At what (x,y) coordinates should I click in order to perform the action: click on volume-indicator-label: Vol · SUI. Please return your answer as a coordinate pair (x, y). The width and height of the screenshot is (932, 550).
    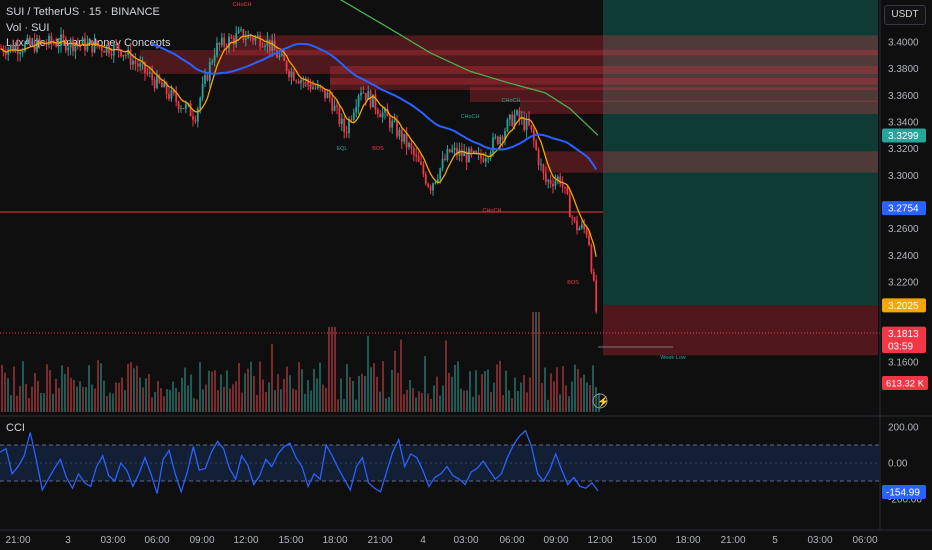
    Looking at the image, I should click on (28, 28).